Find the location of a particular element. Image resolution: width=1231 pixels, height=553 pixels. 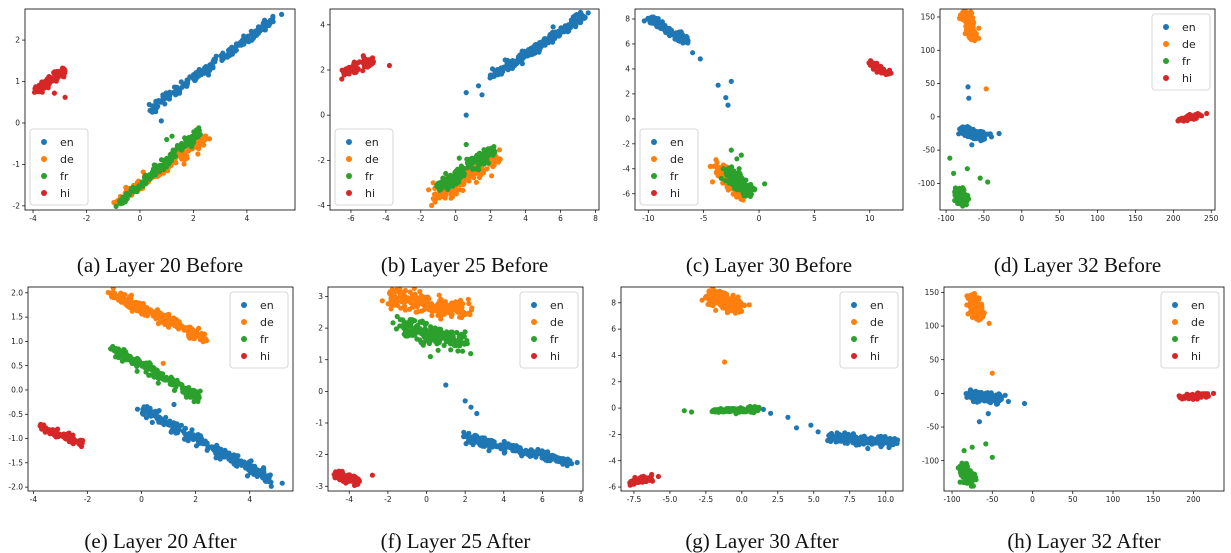

y-tick-label: 3 is located at coordinates (320, 296).